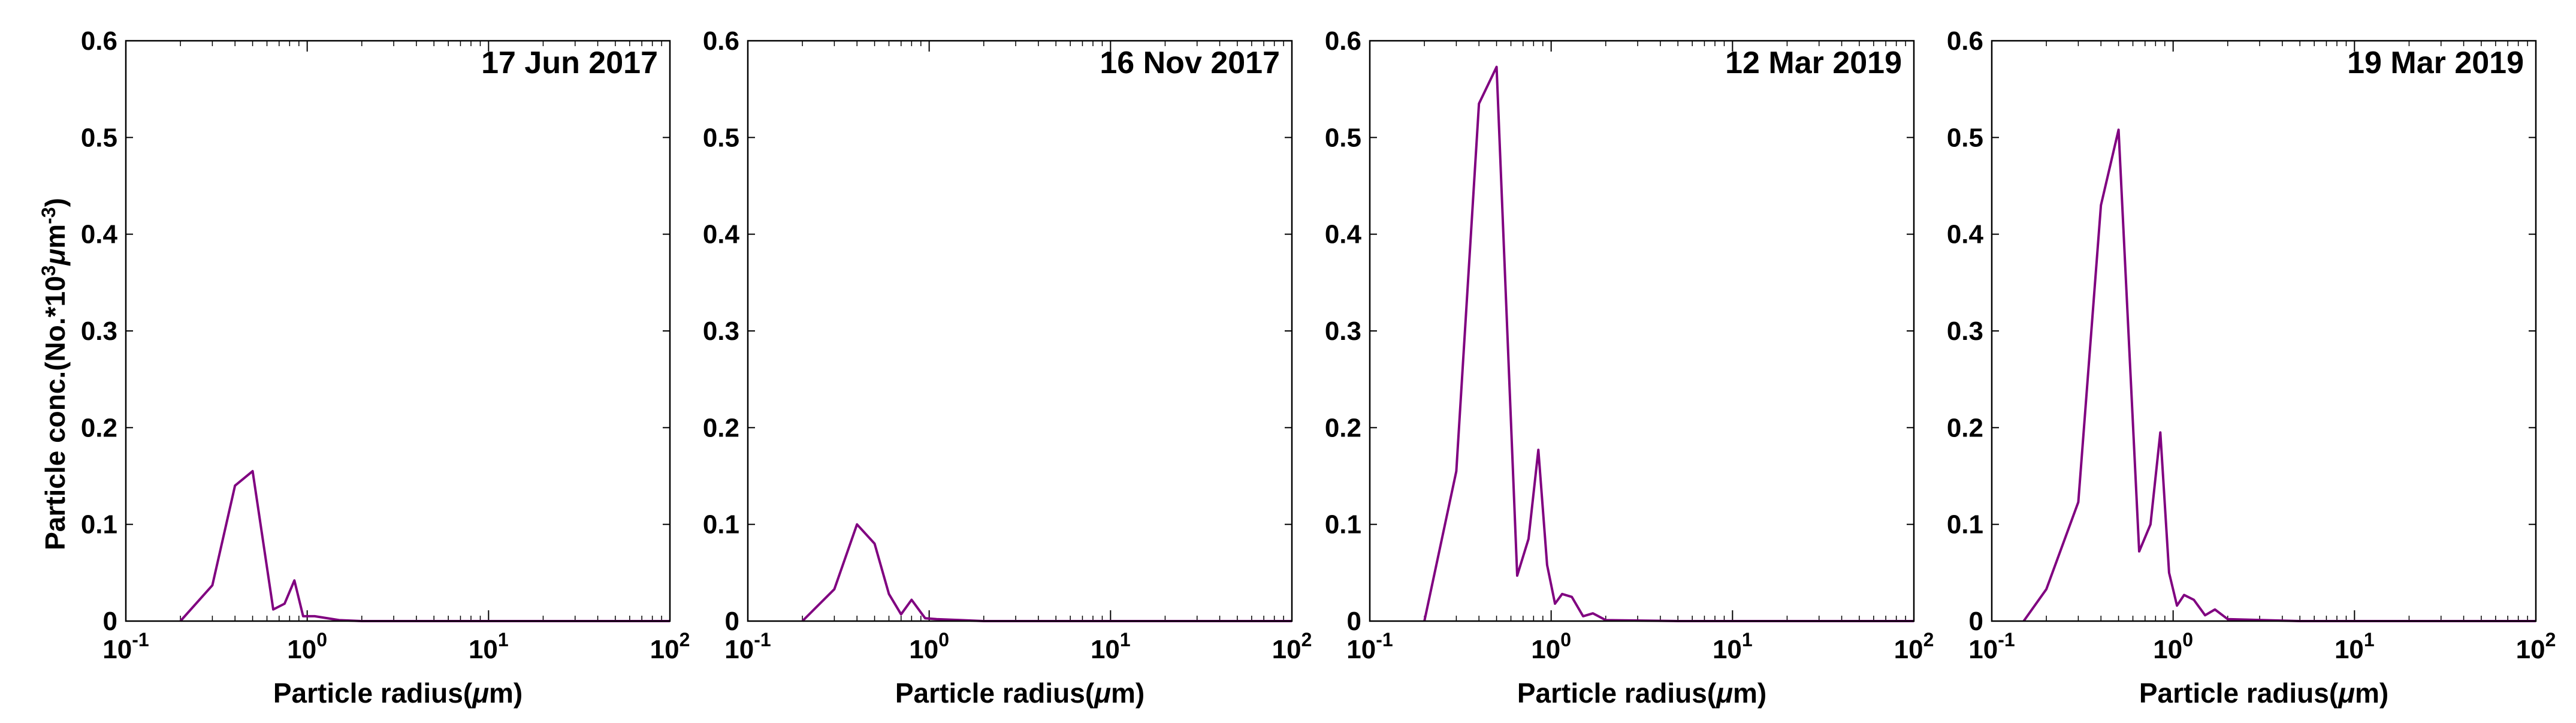  I want to click on y-axis-title: Particle conc.(No.*103μm-3), so click(55, 374).